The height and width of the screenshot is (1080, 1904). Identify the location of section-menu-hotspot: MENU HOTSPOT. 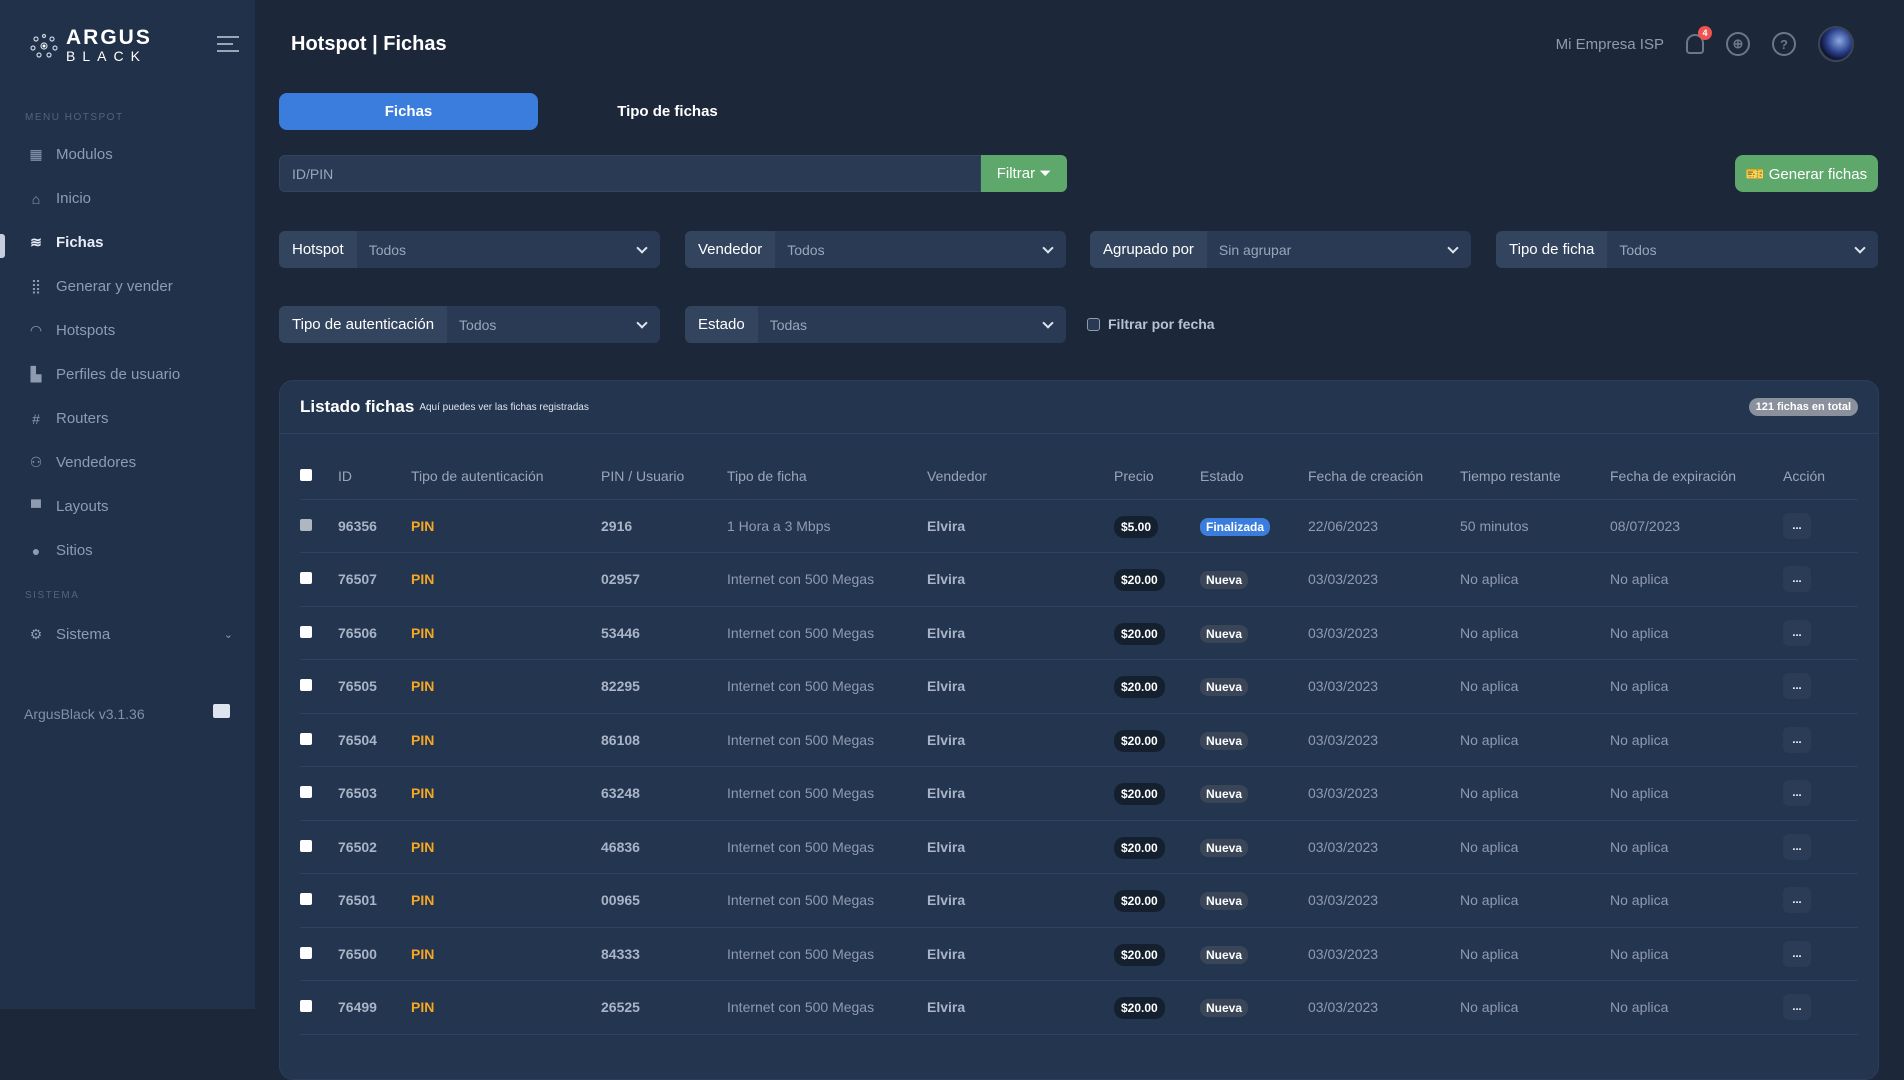
(74, 117).